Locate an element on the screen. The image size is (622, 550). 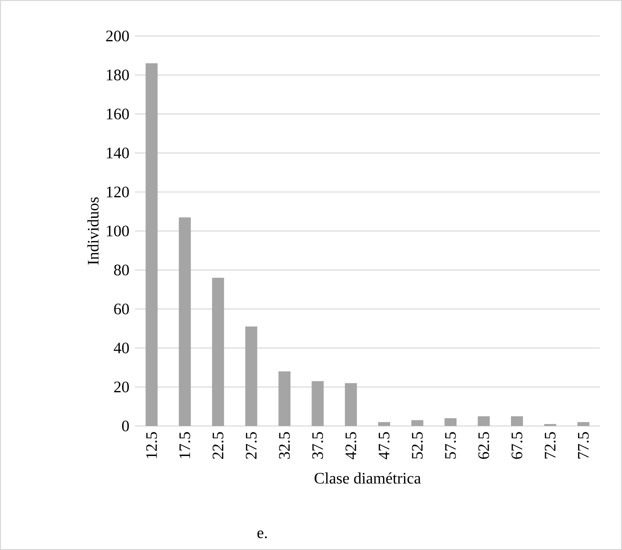
y-axis-title: Individuos is located at coordinates (93, 231).